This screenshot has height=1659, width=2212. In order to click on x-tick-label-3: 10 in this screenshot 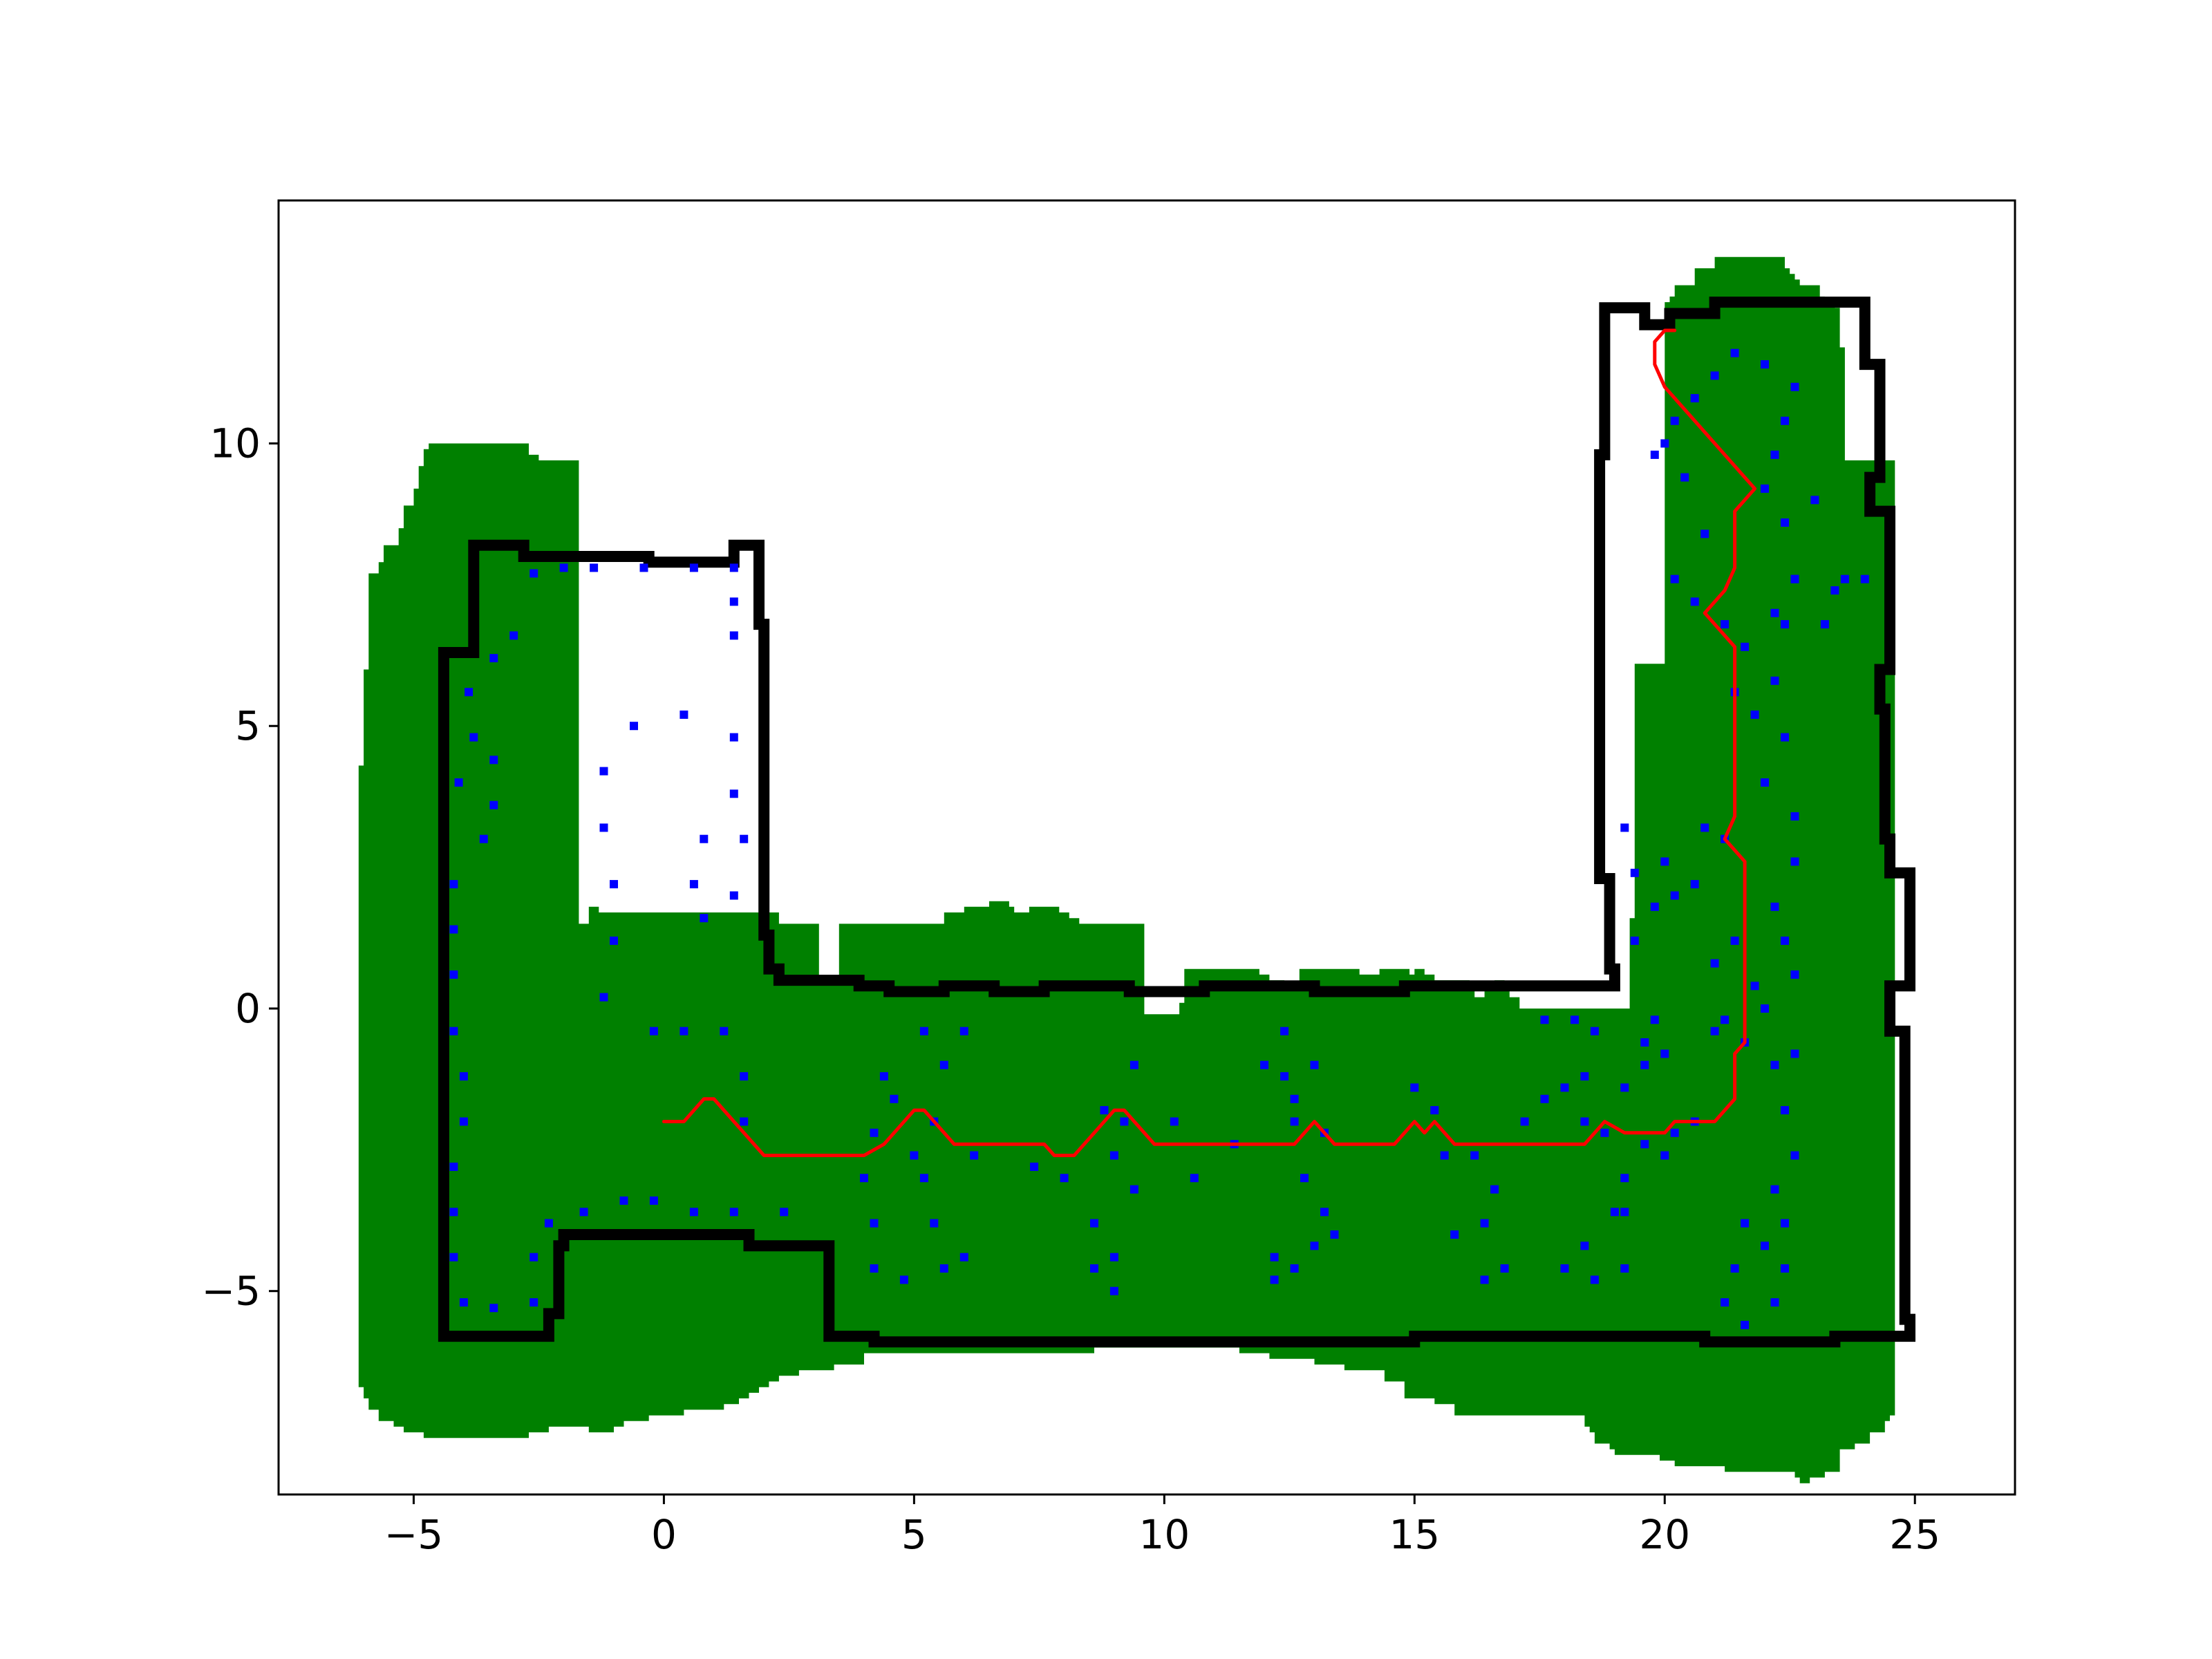, I will do `click(1164, 1535)`.